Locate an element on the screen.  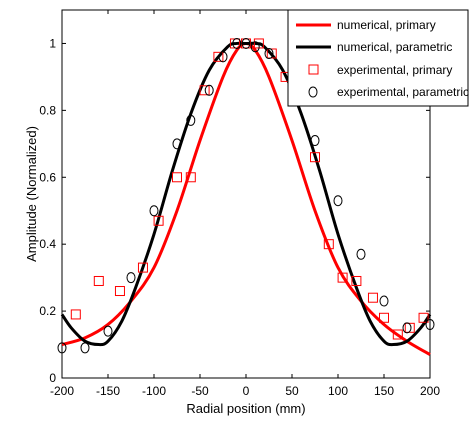
y-axis-title: Amplitude (Normalized) is located at coordinates (31, 194).